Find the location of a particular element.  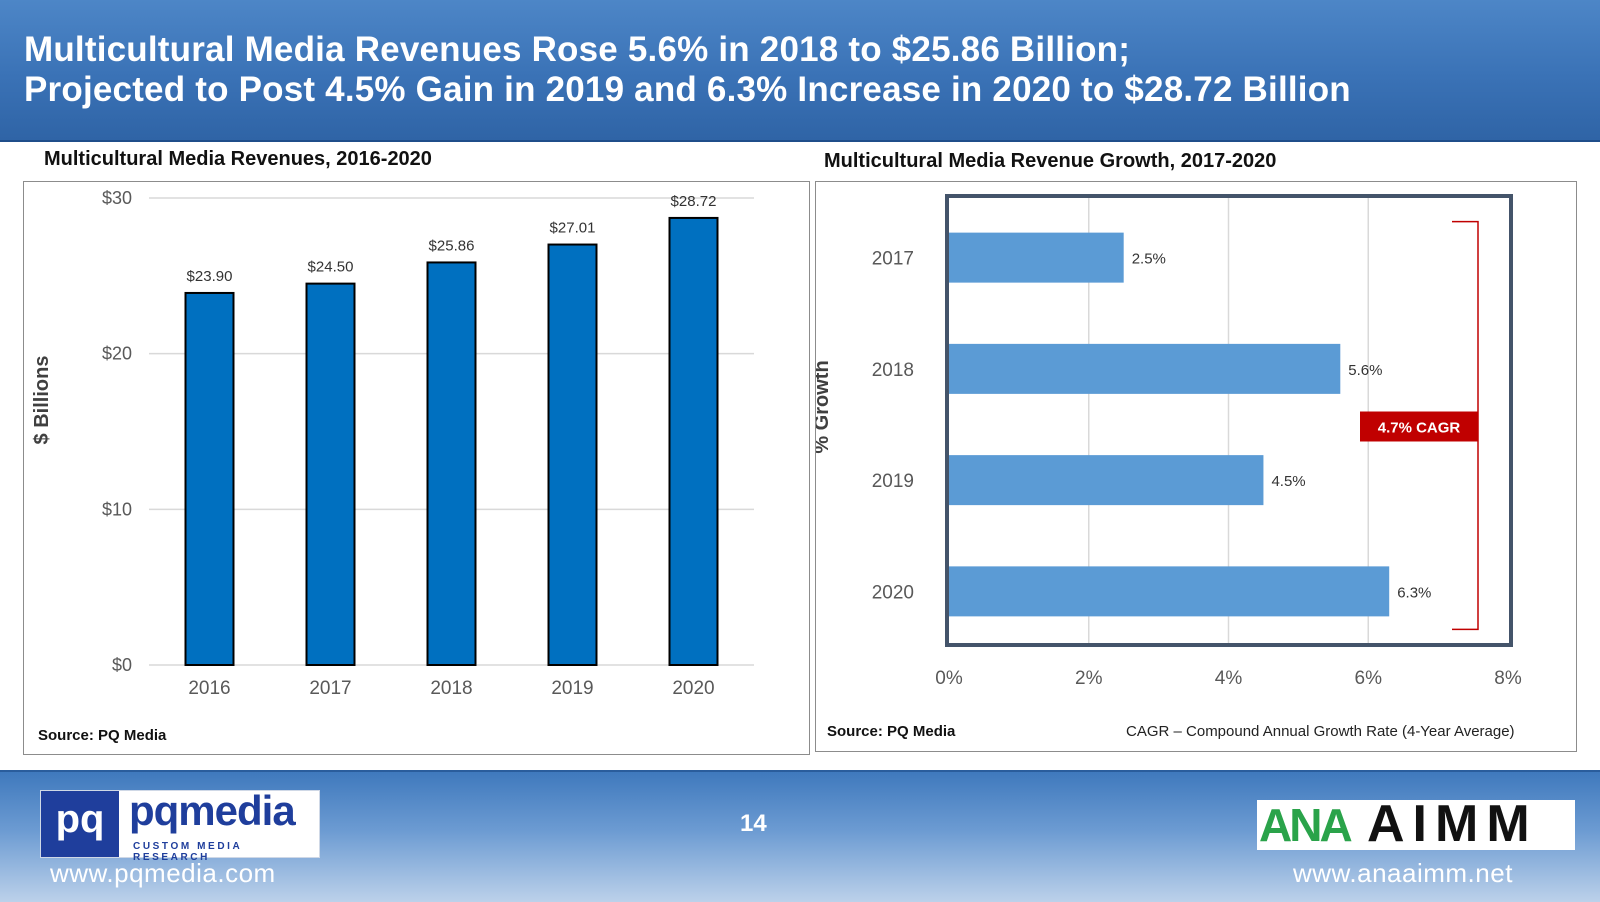

y-tick-label: 2019 is located at coordinates (893, 481).